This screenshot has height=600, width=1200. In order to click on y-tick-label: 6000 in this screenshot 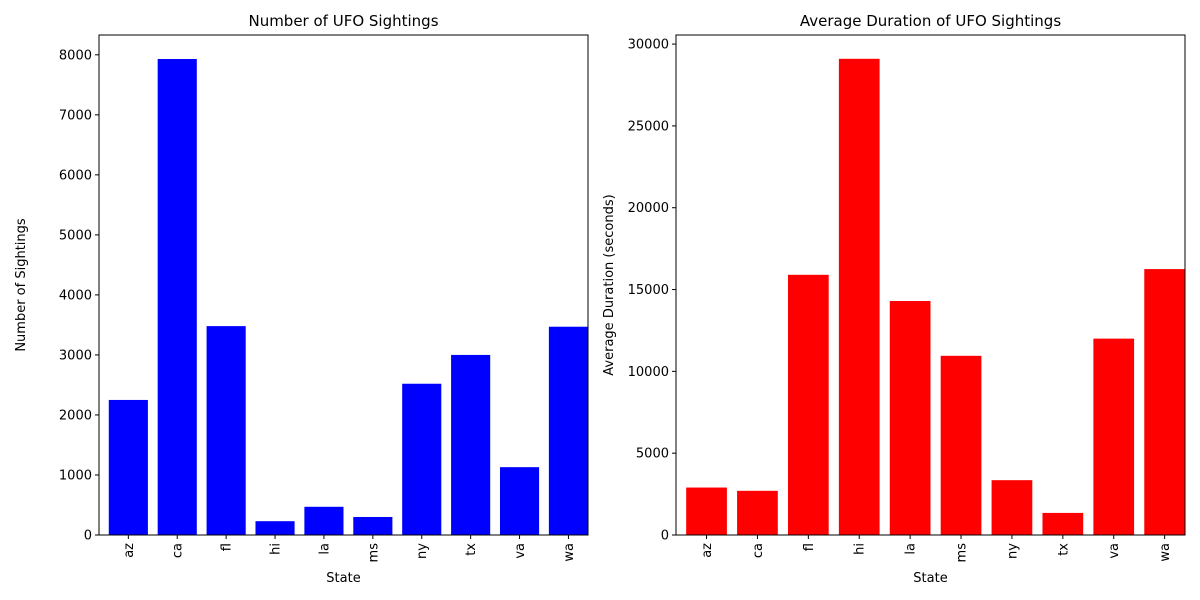, I will do `click(75, 175)`.